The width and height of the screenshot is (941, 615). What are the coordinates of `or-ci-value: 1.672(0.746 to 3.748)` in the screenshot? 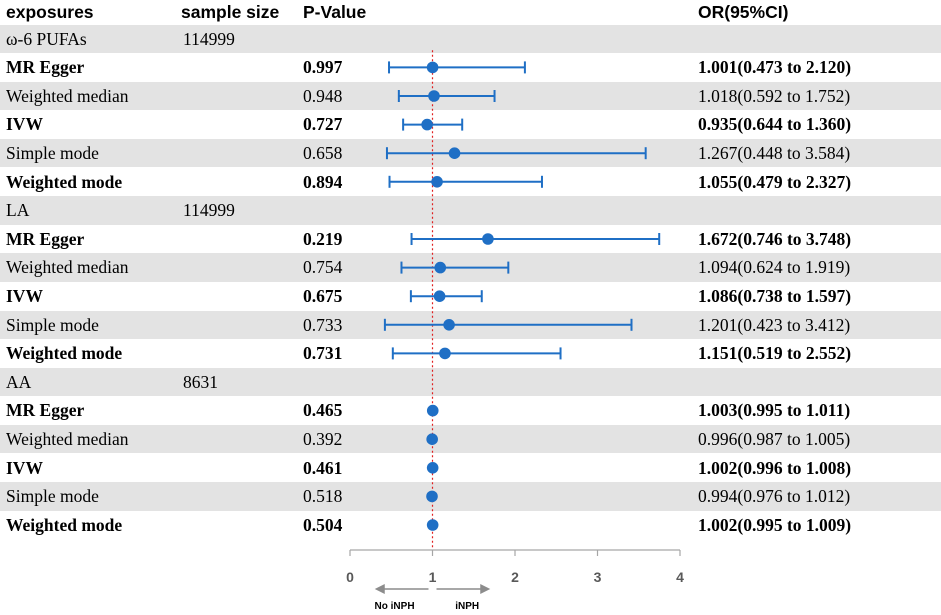 It's located at (775, 238).